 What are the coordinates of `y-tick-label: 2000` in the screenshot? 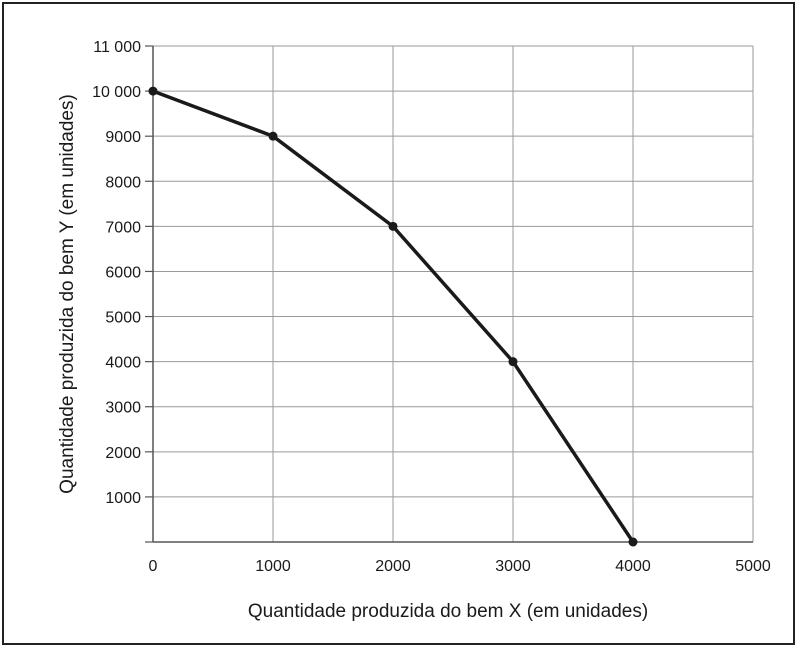 It's located at (123, 453).